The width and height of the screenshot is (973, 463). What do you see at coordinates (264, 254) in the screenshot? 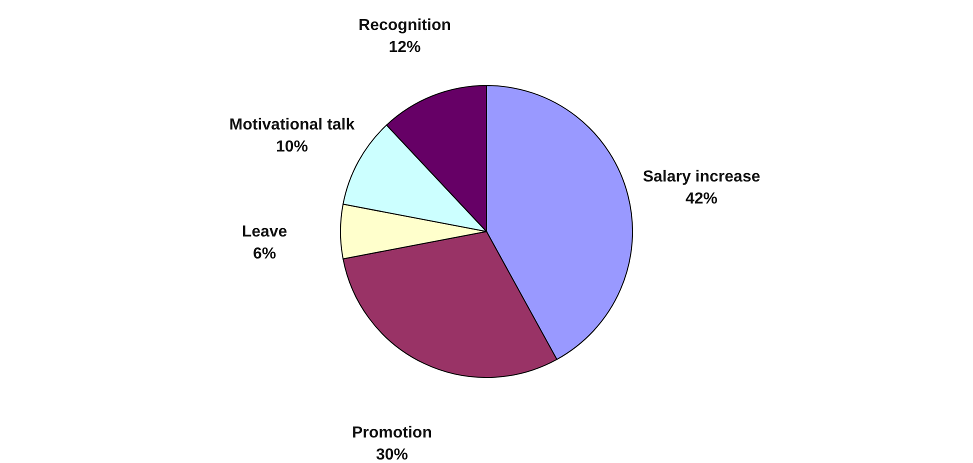
I see `data-label: 6%` at bounding box center [264, 254].